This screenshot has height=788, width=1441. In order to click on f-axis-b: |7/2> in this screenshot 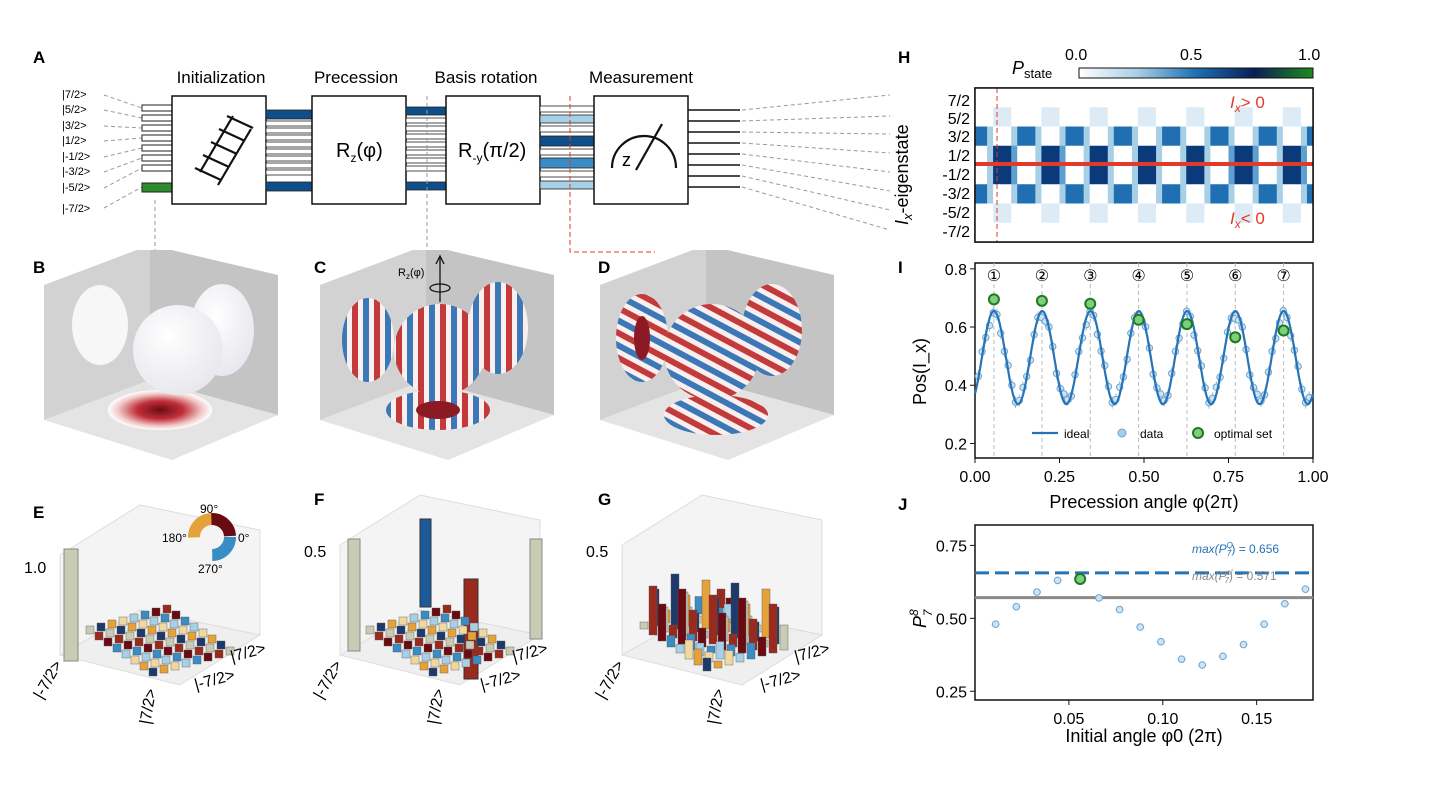, I will do `click(436, 707)`.